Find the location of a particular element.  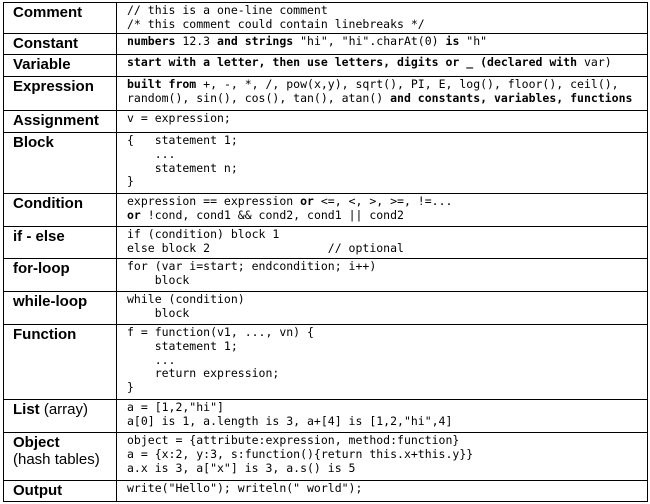

table-row: Output write("Hello"); writeln(" world"); is located at coordinates (325, 491).